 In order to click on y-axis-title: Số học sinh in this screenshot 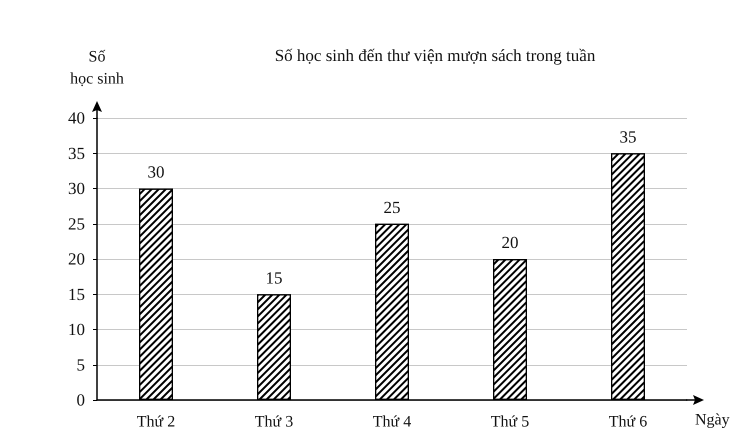, I will do `click(97, 68)`.